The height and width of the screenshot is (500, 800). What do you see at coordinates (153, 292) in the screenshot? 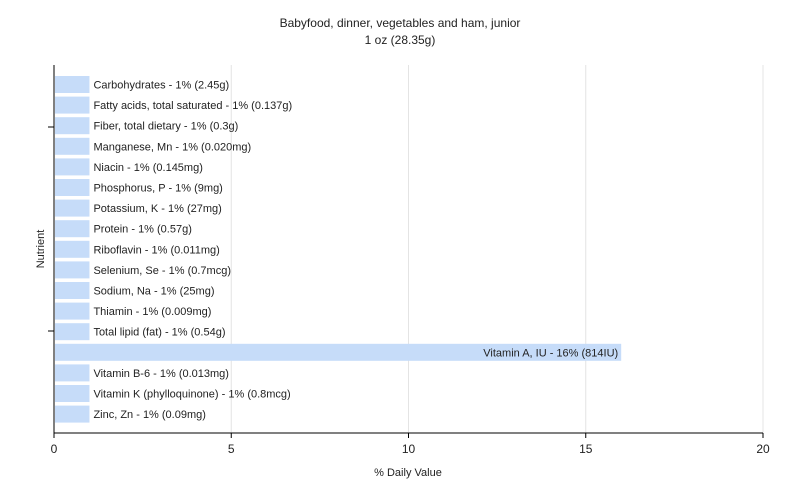
I see `bar-label: Sodium, Na - 1% (25mg)` at bounding box center [153, 292].